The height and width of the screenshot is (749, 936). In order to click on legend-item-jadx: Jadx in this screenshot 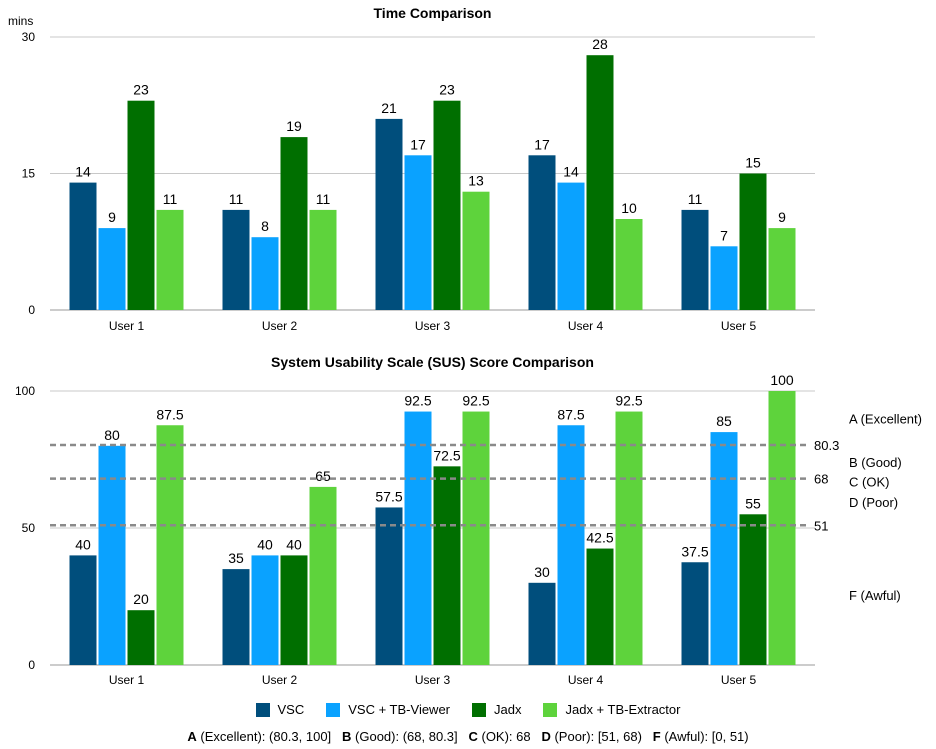, I will do `click(496, 709)`.